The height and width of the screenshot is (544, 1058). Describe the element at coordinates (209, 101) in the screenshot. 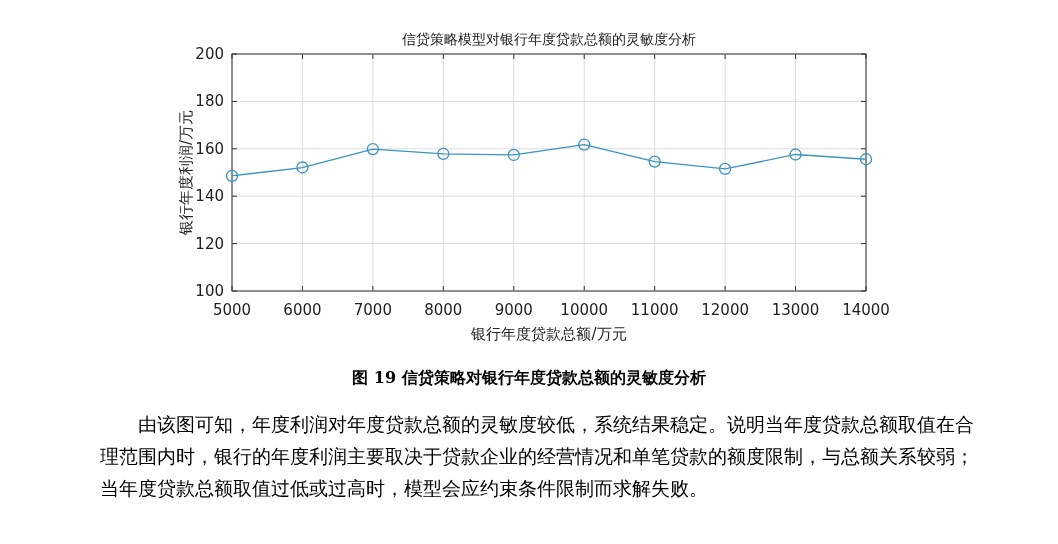

I see `y-tick-label: 180` at that location.